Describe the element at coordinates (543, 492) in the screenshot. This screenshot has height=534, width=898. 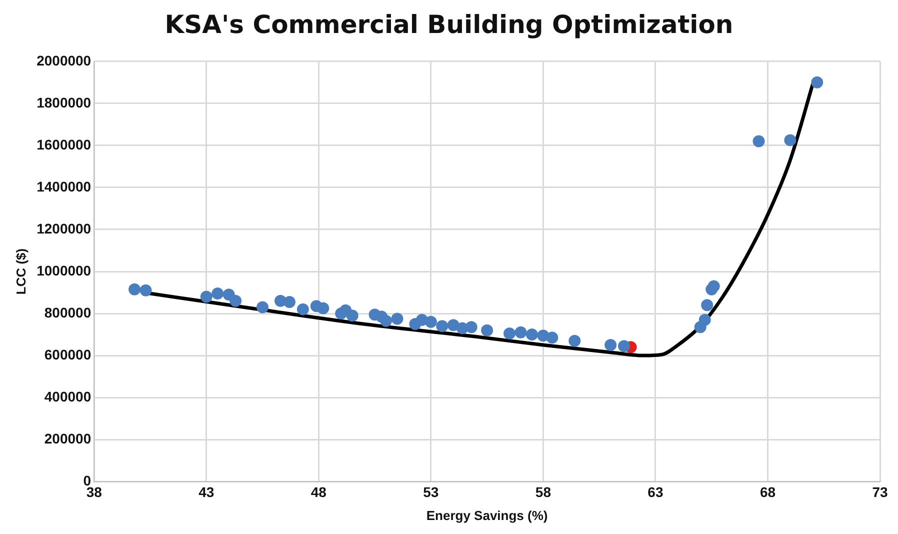
I see `x-tick-label: 58` at that location.